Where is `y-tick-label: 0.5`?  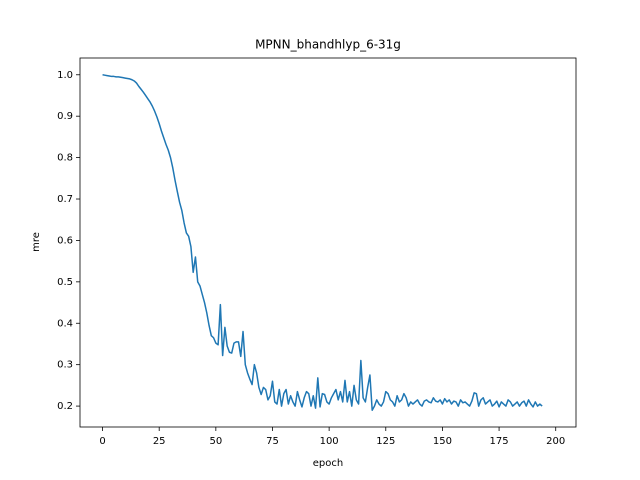
y-tick-label: 0.5 is located at coordinates (65, 282).